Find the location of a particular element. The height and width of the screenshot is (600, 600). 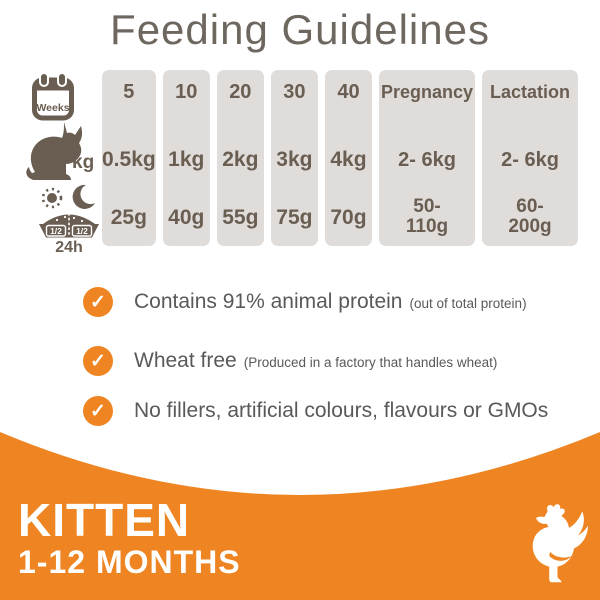

table-column: Pregnancy 2- 6kg 50- 110g is located at coordinates (427, 158).